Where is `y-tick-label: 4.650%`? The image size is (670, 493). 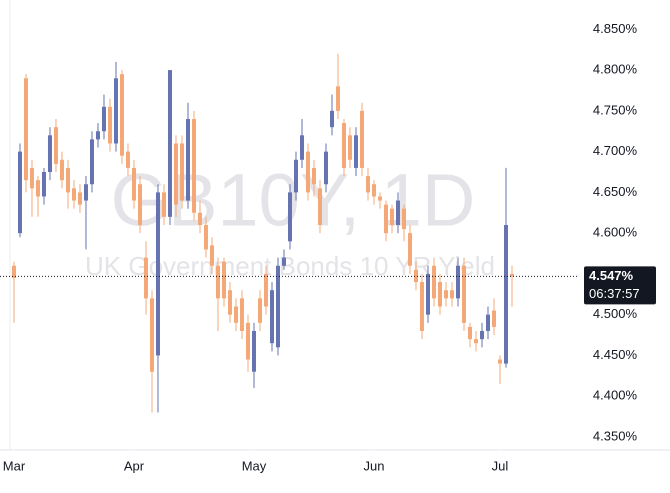
y-tick-label: 4.650% is located at coordinates (615, 191).